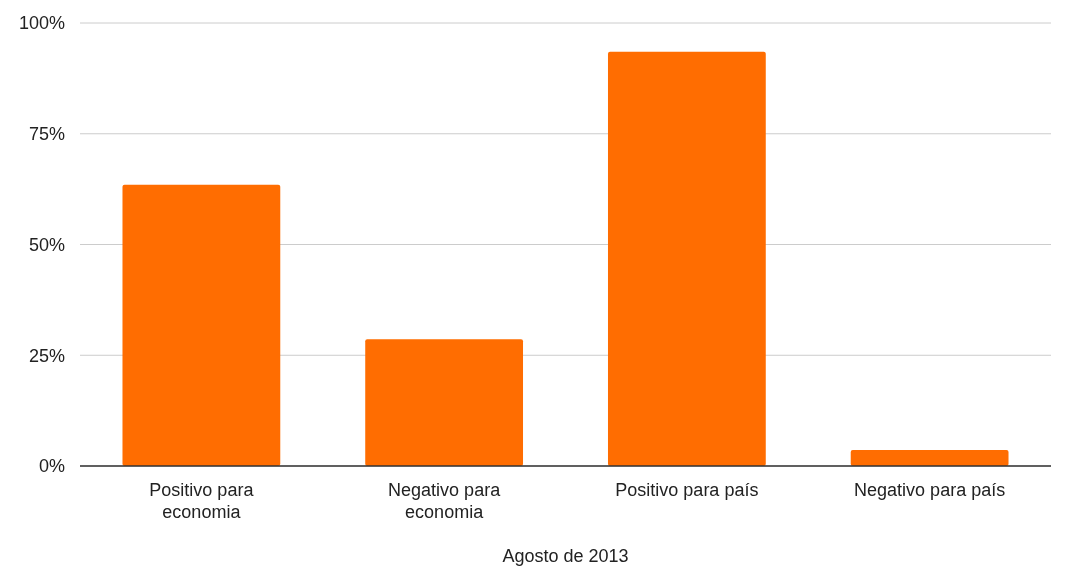  Describe the element at coordinates (46, 355) in the screenshot. I see `y-tick-label: 25%` at that location.